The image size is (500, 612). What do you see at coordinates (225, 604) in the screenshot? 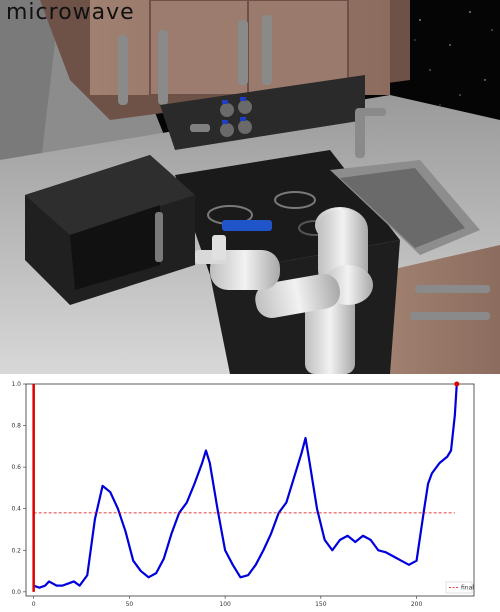
I see `x-tick-label: 100` at bounding box center [225, 604].